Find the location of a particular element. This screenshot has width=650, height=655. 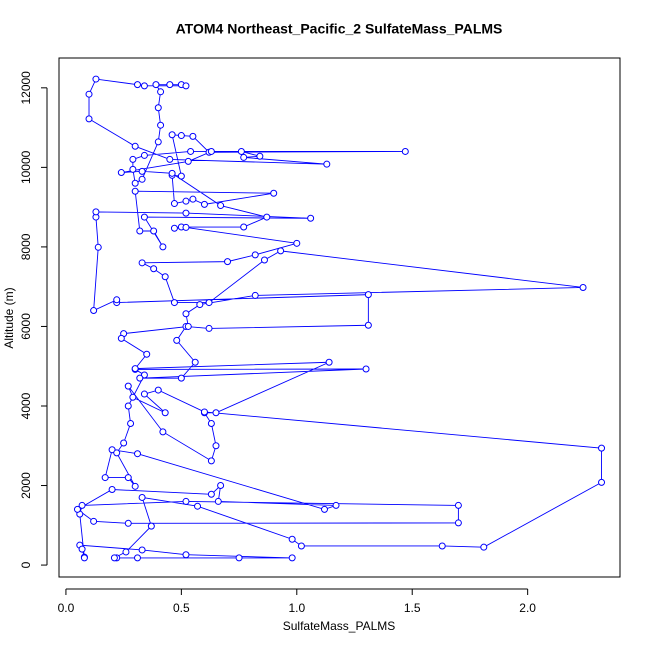

y-tick-label: 10000 is located at coordinates (26, 167).